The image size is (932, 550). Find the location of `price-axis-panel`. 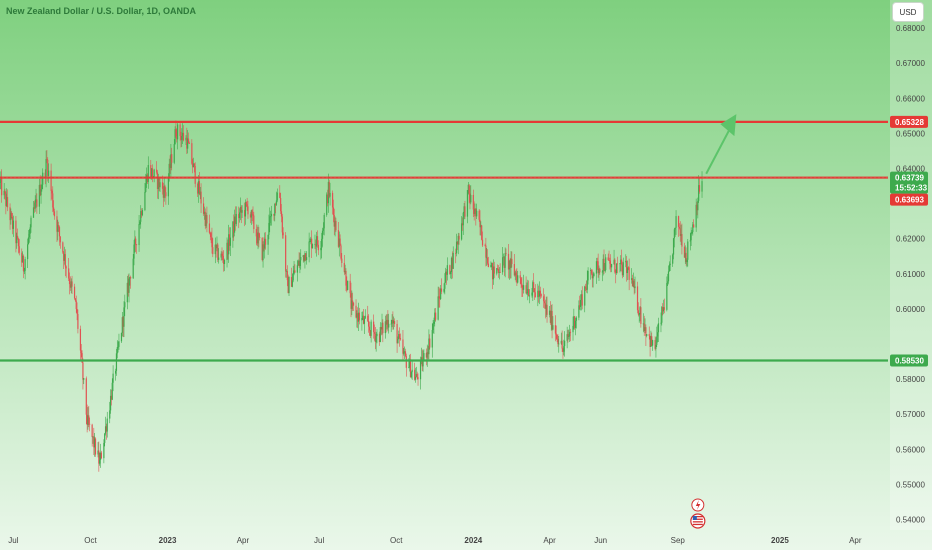

price-axis-panel is located at coordinates (911, 265).